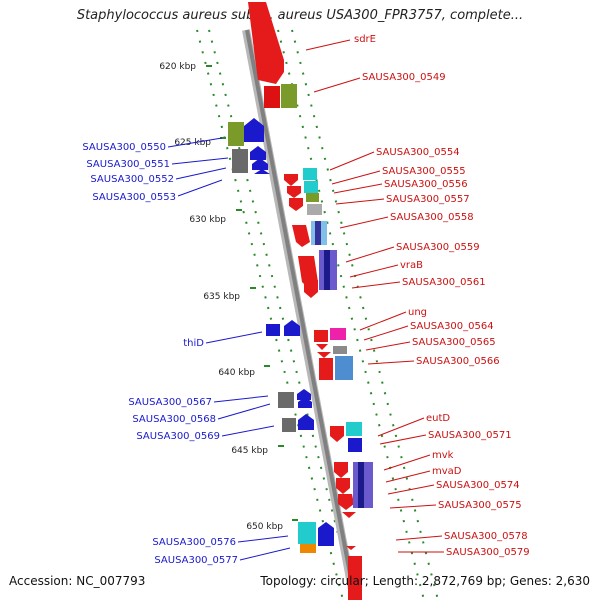  Describe the element at coordinates (301, 236) in the screenshot. I see `gene-0558-a` at that location.